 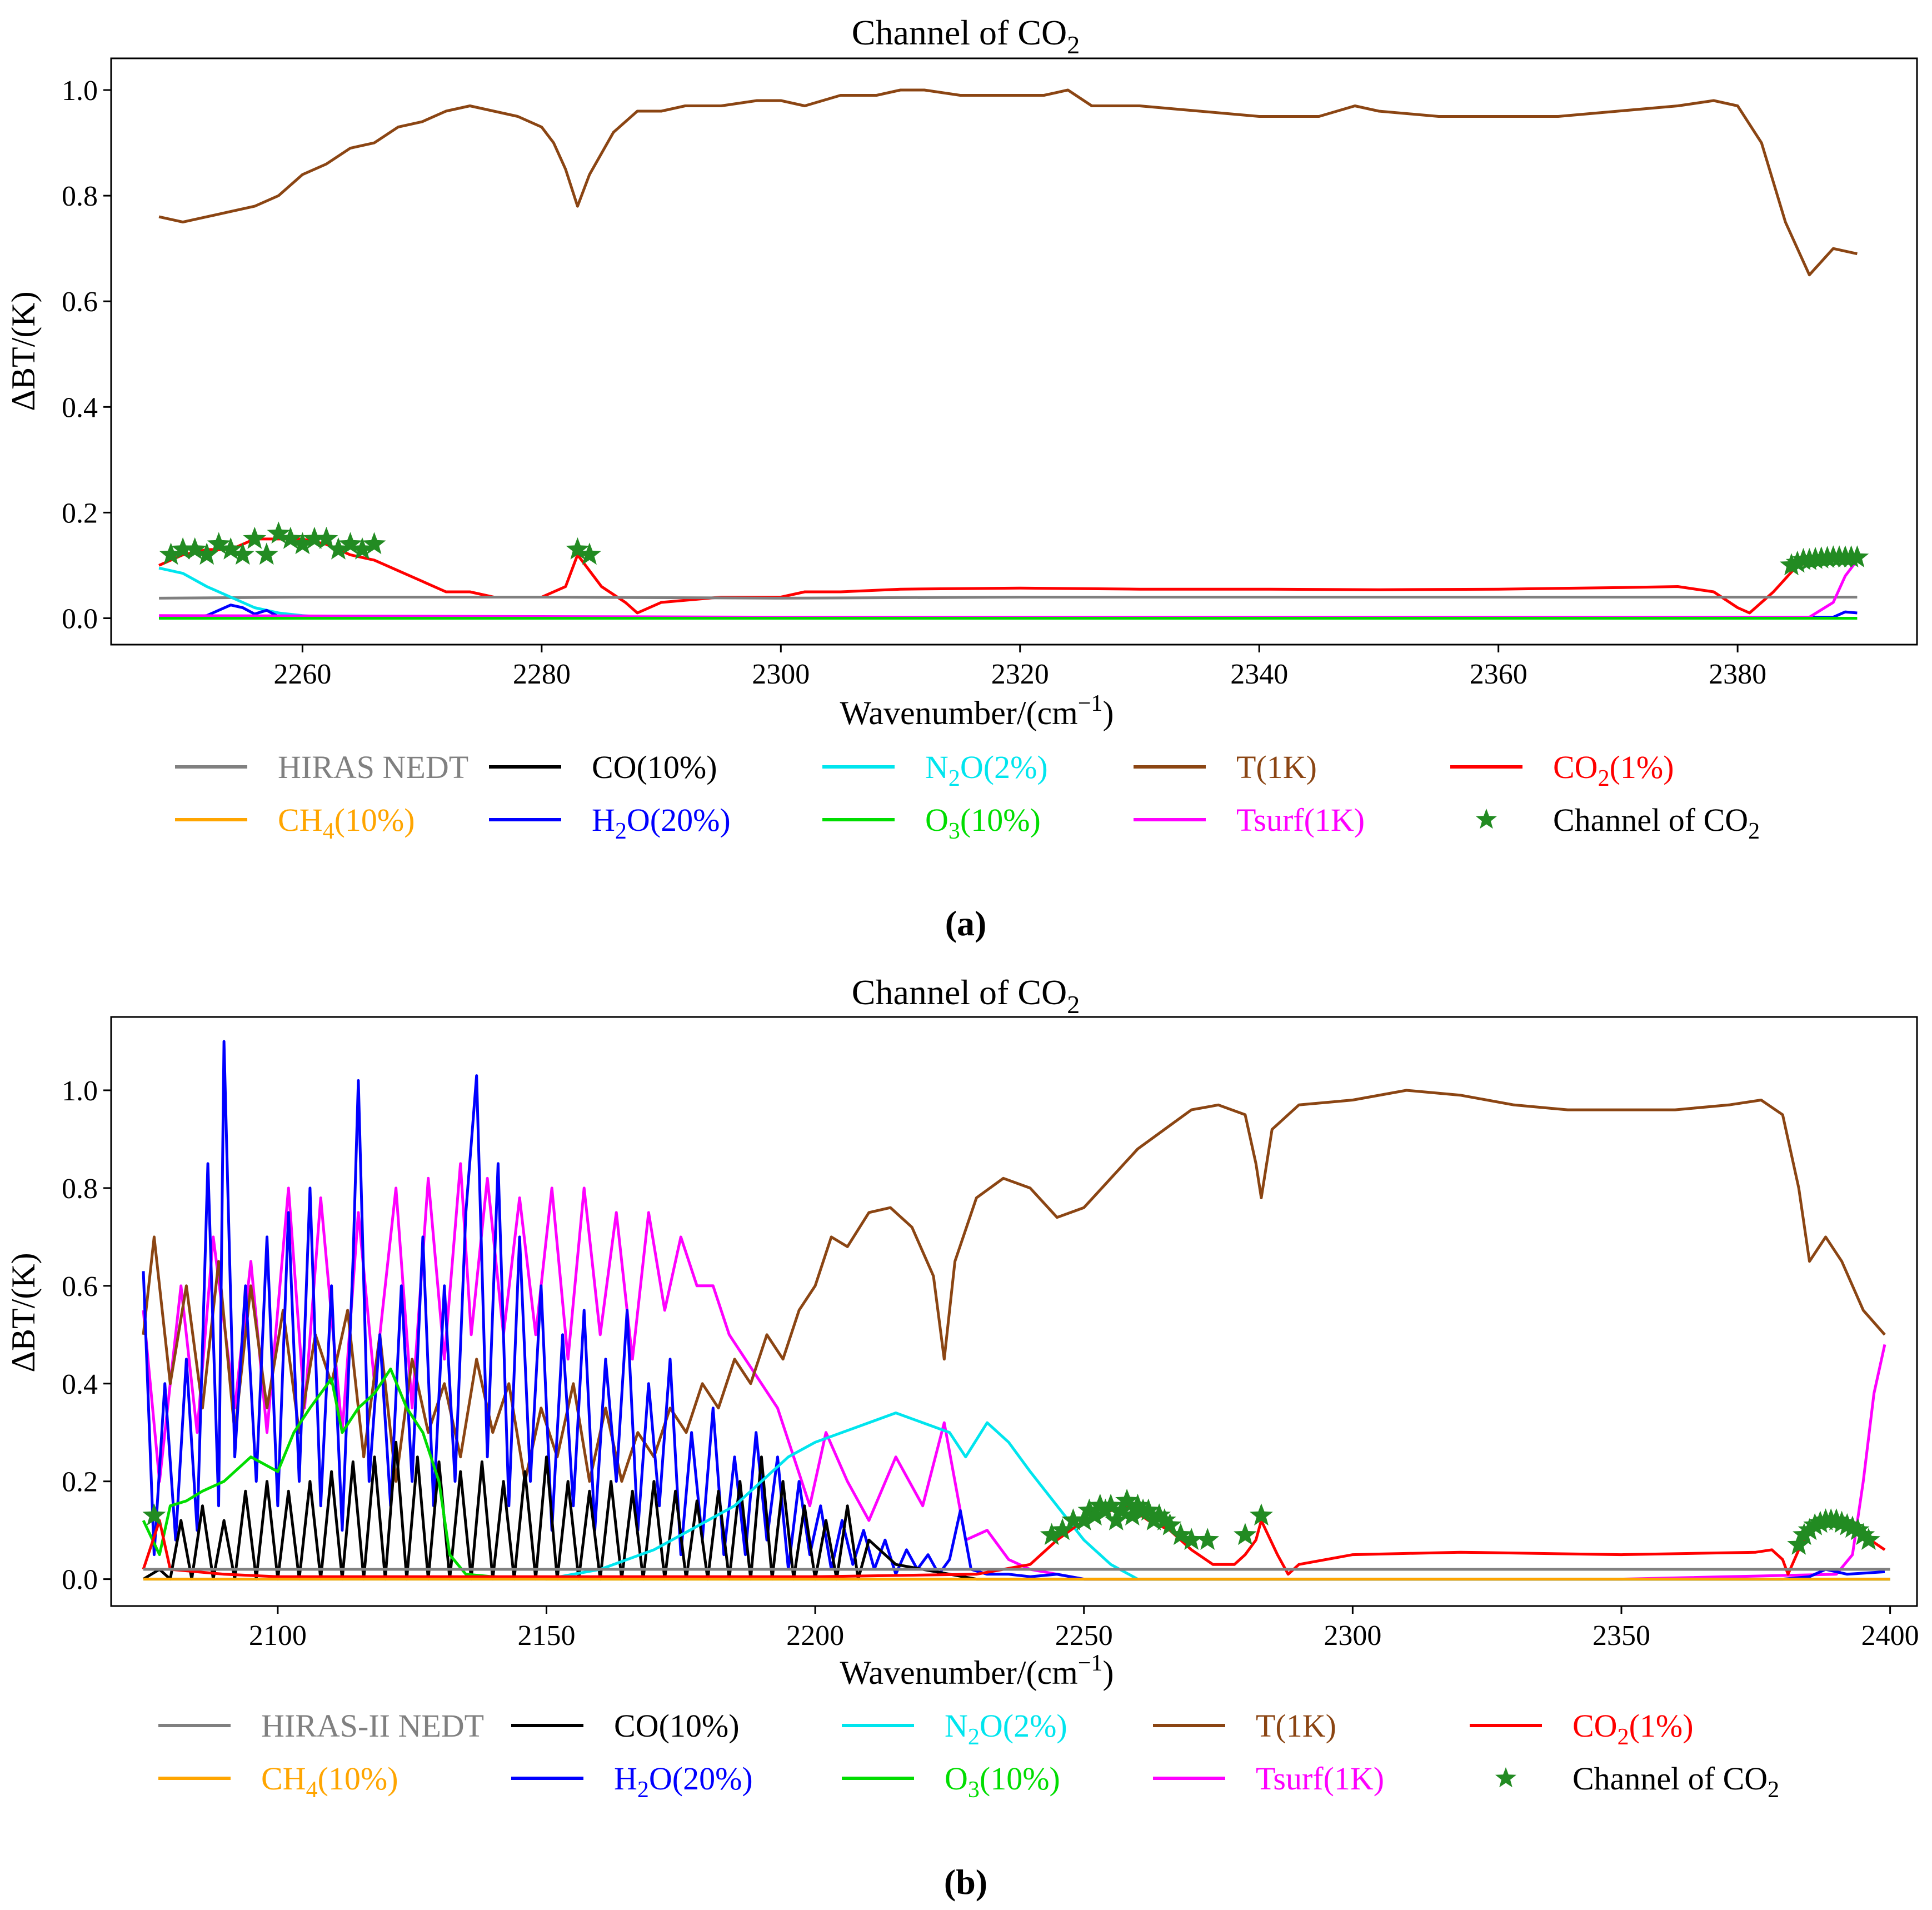 What do you see at coordinates (1259, 674) in the screenshot?
I see `x-tick-label: 2340` at bounding box center [1259, 674].